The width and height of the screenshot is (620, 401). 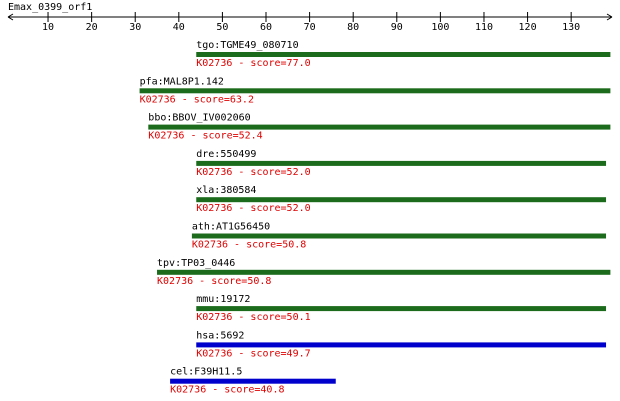 What do you see at coordinates (226, 154) in the screenshot?
I see `hit-name: dre:550499` at bounding box center [226, 154].